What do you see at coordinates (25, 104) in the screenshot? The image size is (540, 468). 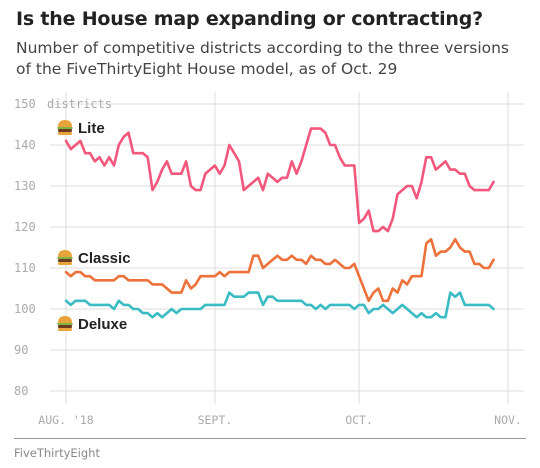 I see `y-tick-label: 150` at bounding box center [25, 104].